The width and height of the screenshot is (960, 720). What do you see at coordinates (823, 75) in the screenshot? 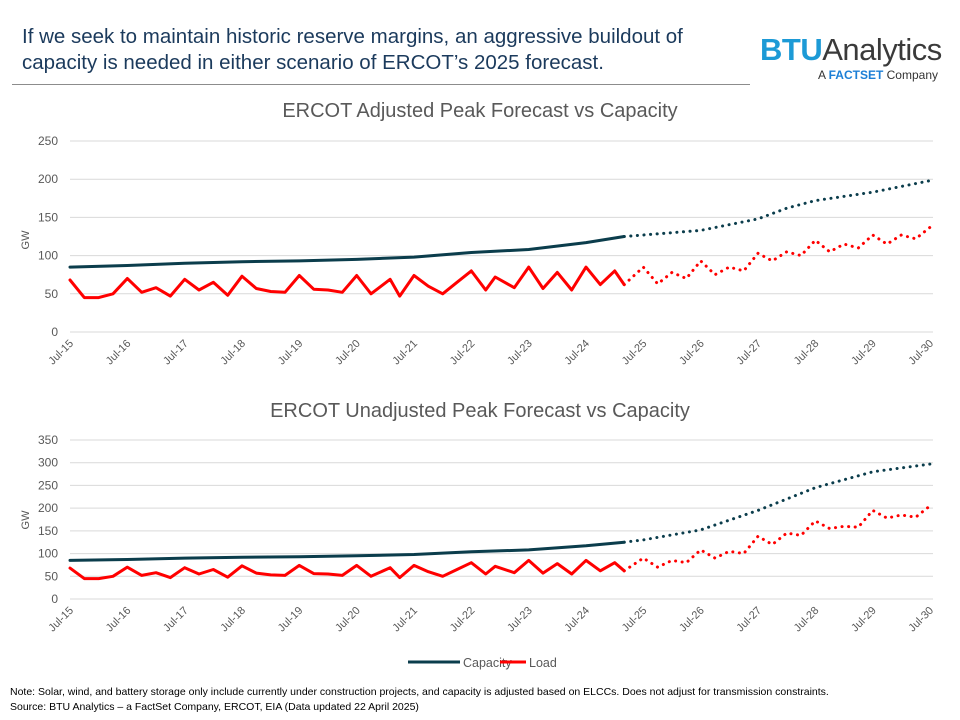
I see `logo-tagline-pre: A` at bounding box center [823, 75].